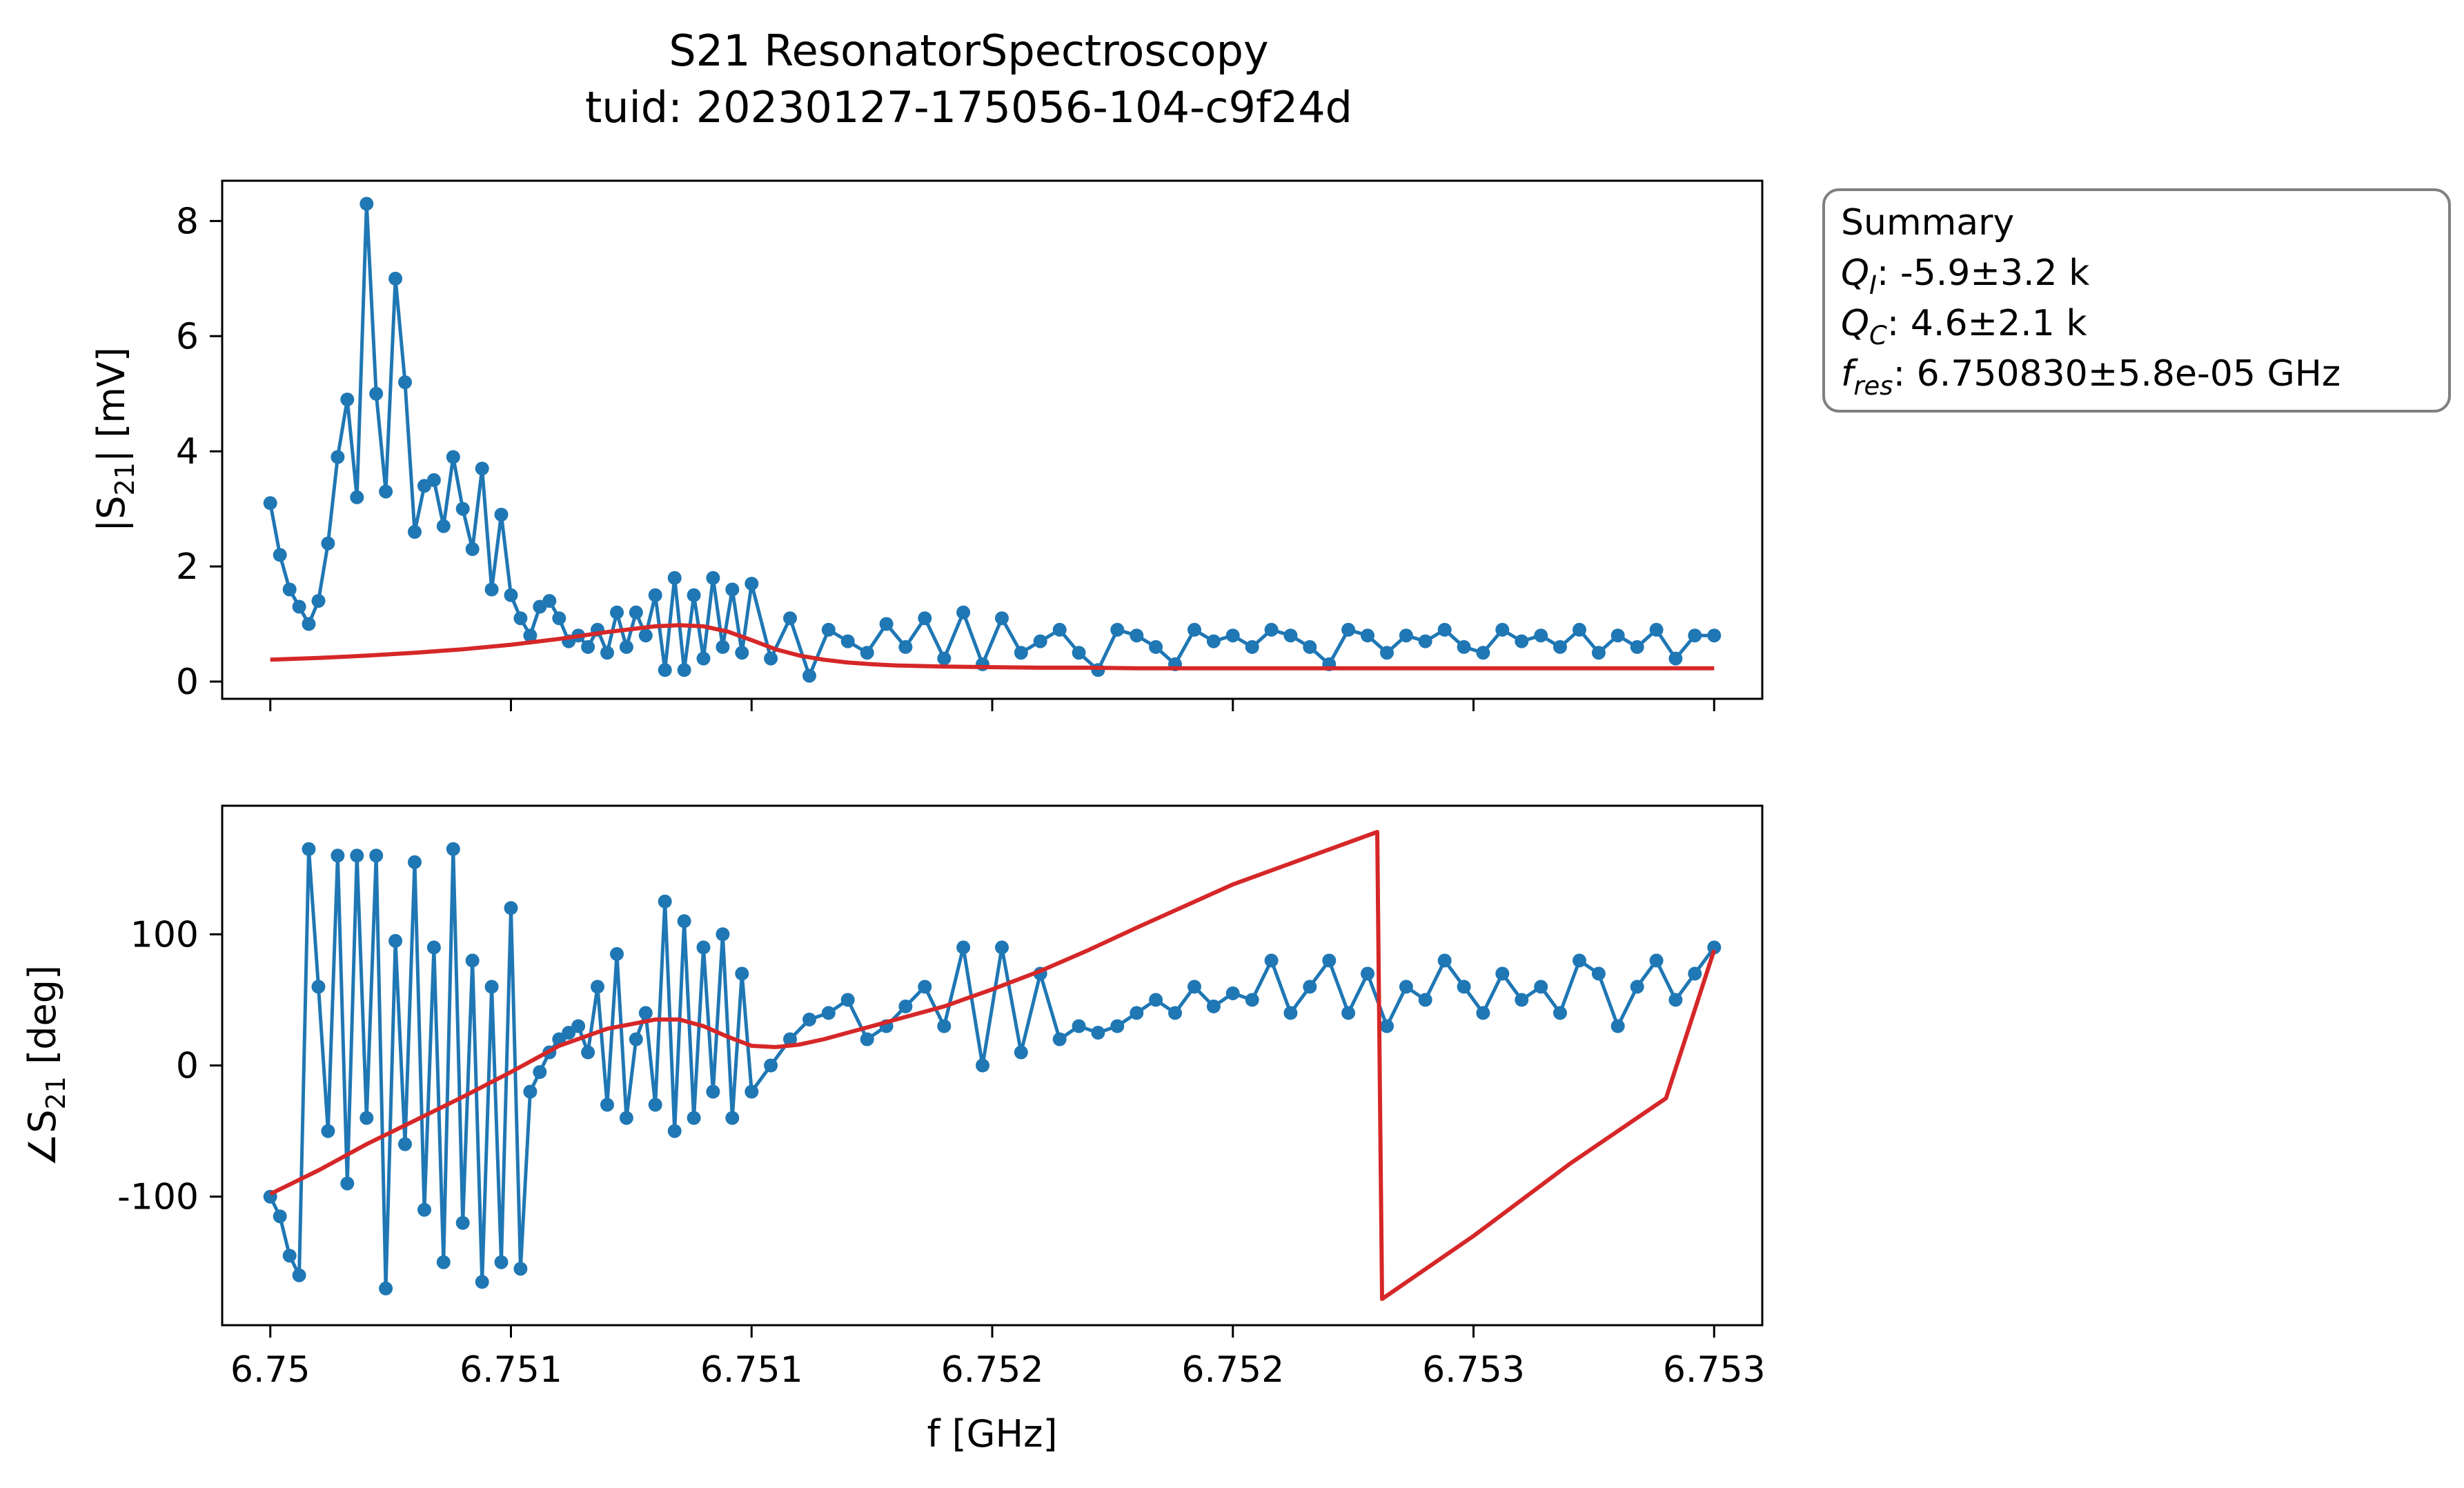  Describe the element at coordinates (158, 1198) in the screenshot. I see `phase-y-tick-label: -100` at that location.